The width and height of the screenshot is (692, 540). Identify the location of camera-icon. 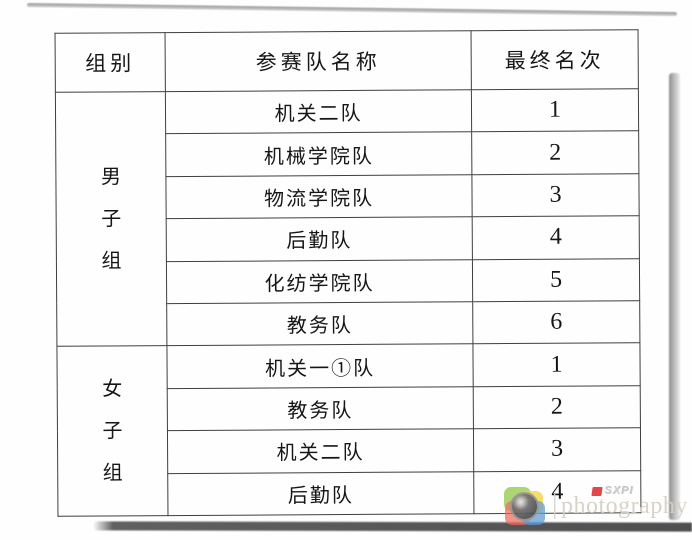
(524, 507).